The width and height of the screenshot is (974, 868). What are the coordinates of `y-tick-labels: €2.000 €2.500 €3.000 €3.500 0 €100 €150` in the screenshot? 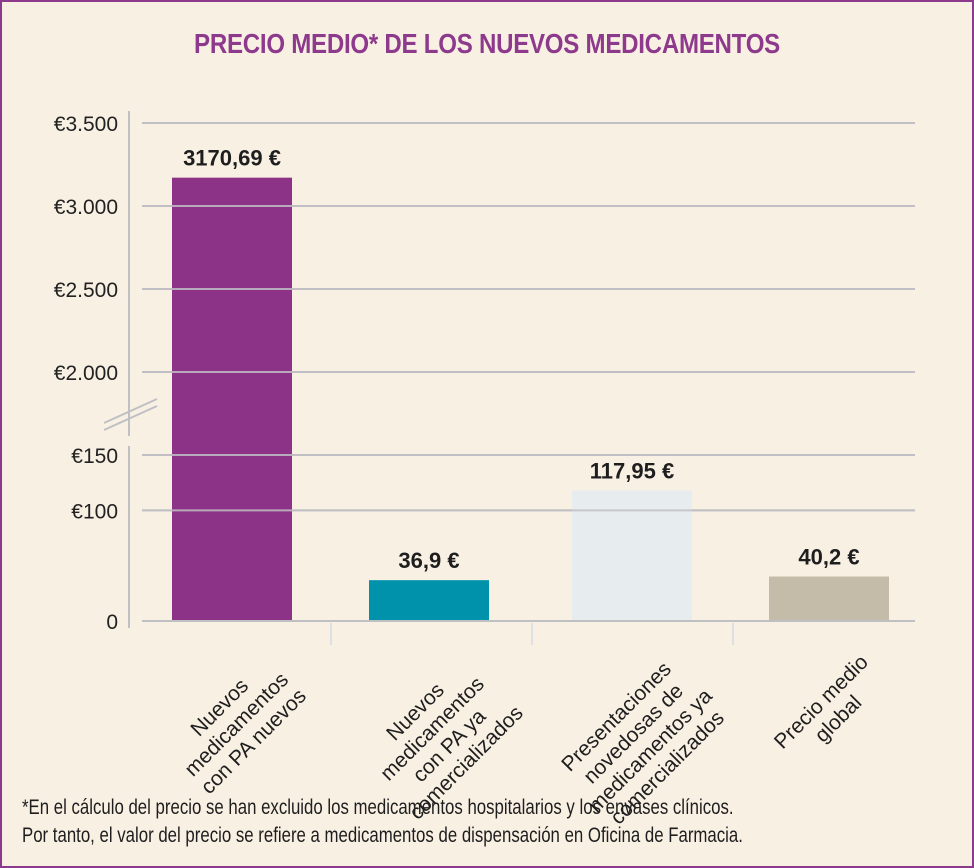 It's located at (86, 373).